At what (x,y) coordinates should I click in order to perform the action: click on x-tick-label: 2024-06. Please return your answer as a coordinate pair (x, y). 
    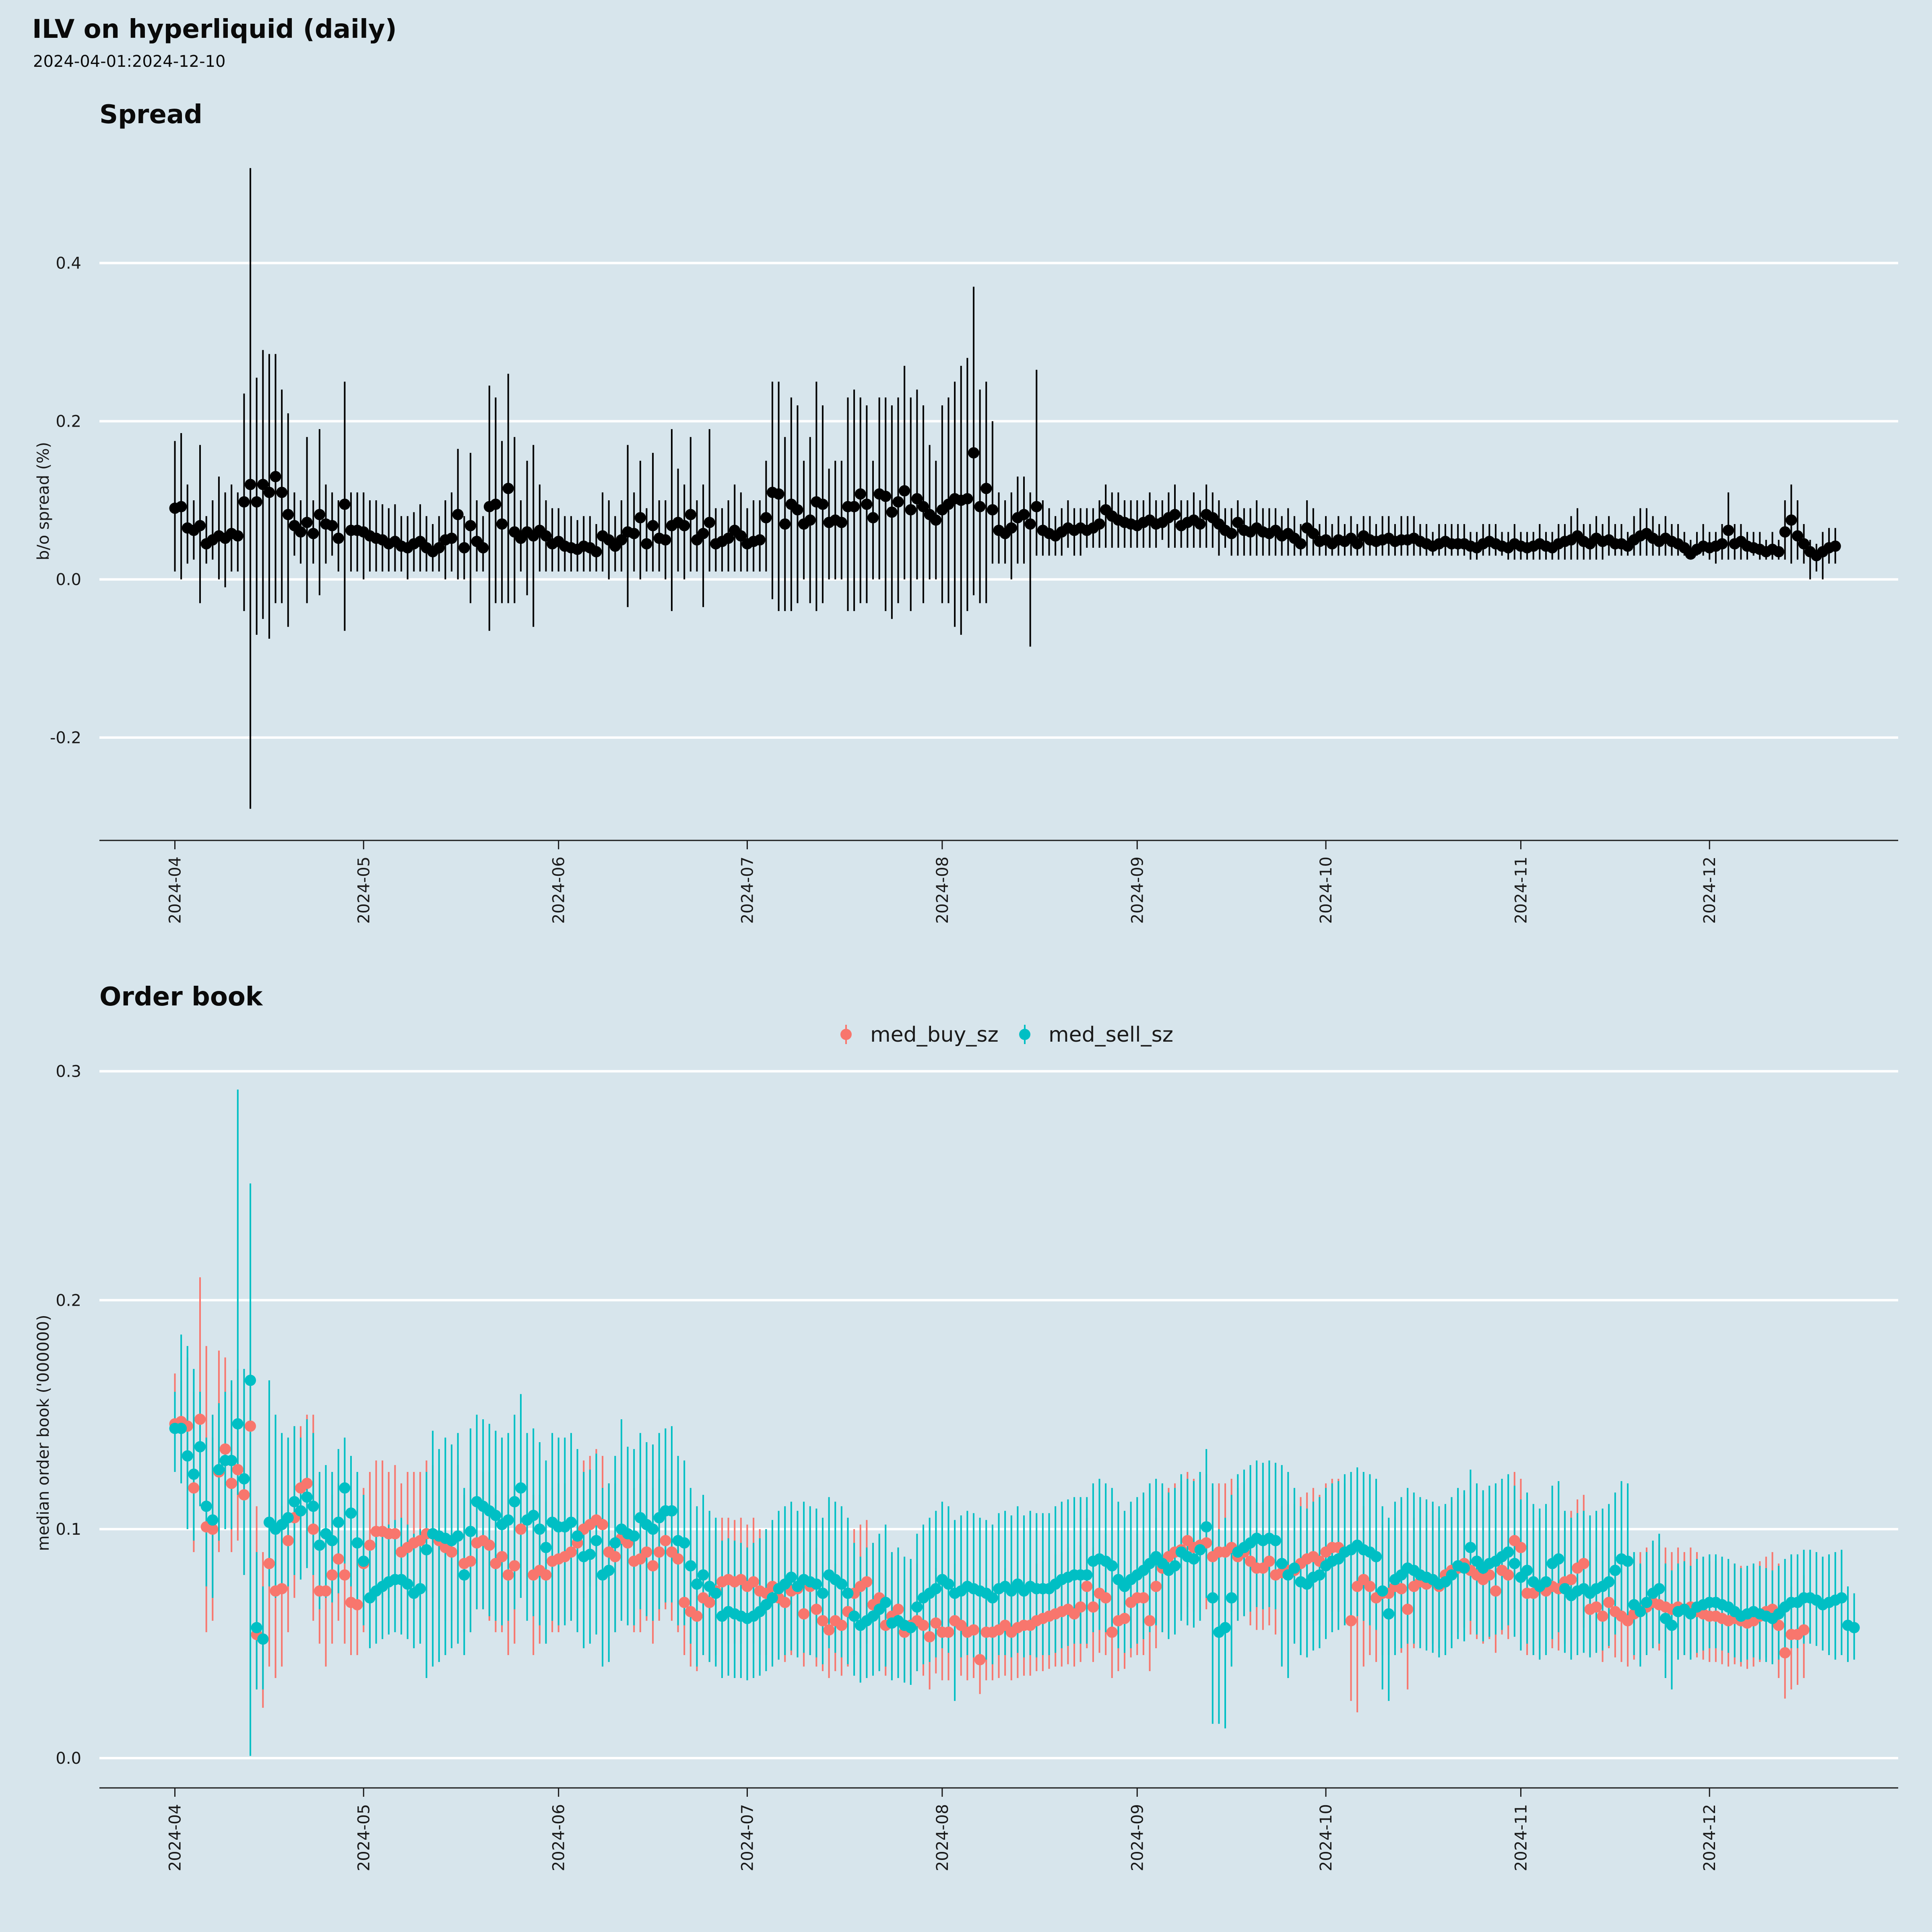
    Looking at the image, I should click on (559, 1837).